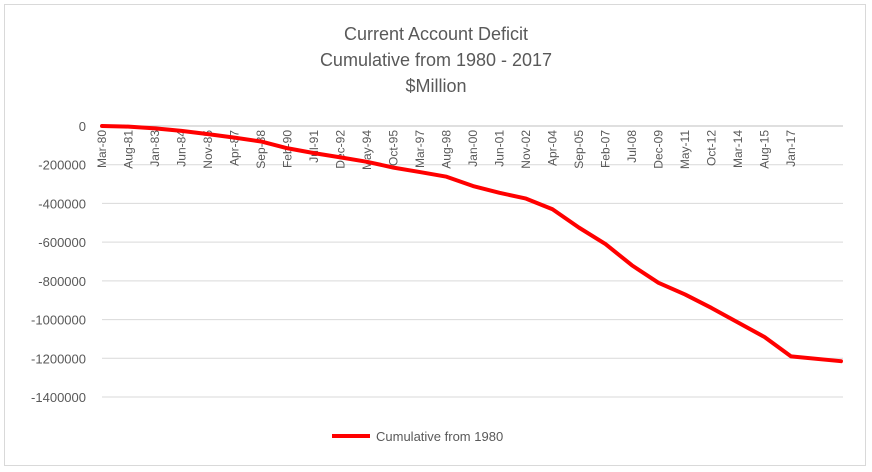 This screenshot has height=472, width=872. I want to click on x-tick-label: Mar-80, so click(102, 149).